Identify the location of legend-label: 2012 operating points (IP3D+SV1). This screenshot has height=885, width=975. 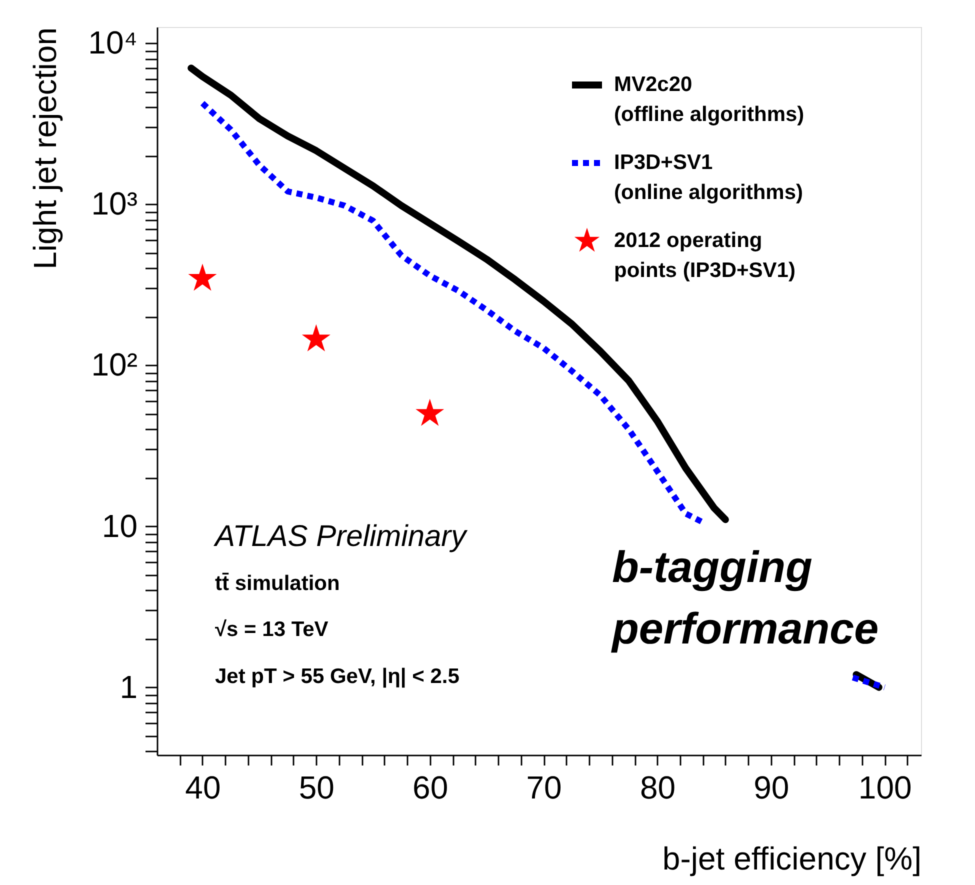
(705, 255).